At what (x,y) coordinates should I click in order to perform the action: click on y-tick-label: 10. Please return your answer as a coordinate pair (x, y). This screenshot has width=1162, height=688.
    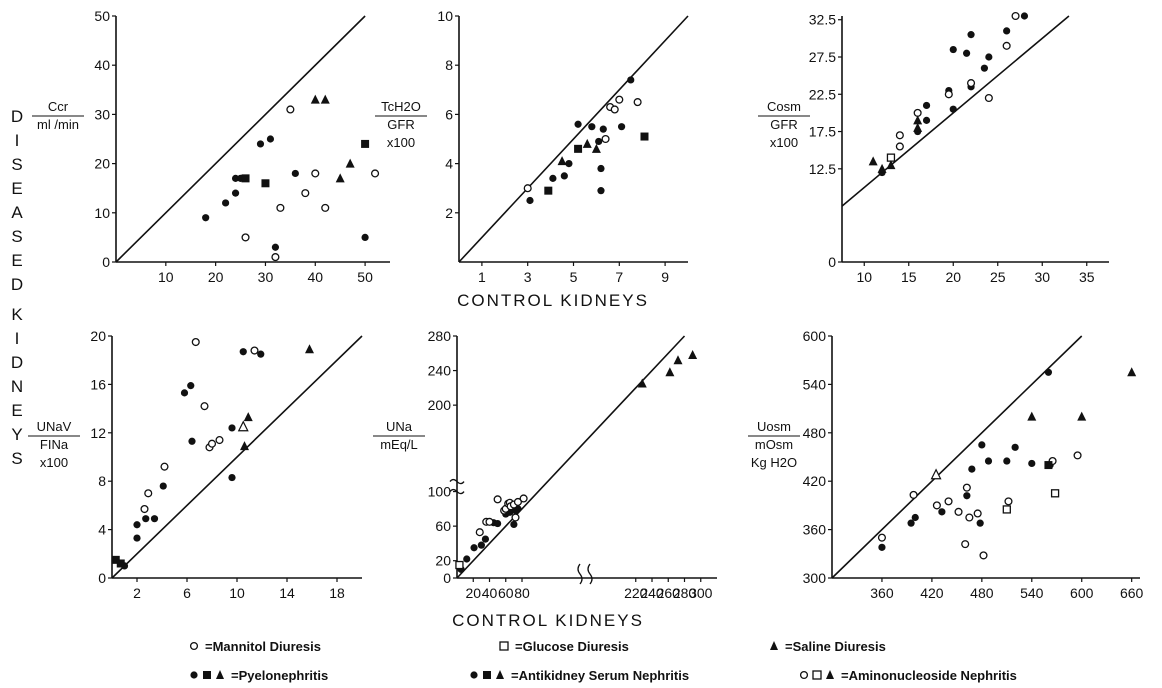
    Looking at the image, I should click on (102, 213).